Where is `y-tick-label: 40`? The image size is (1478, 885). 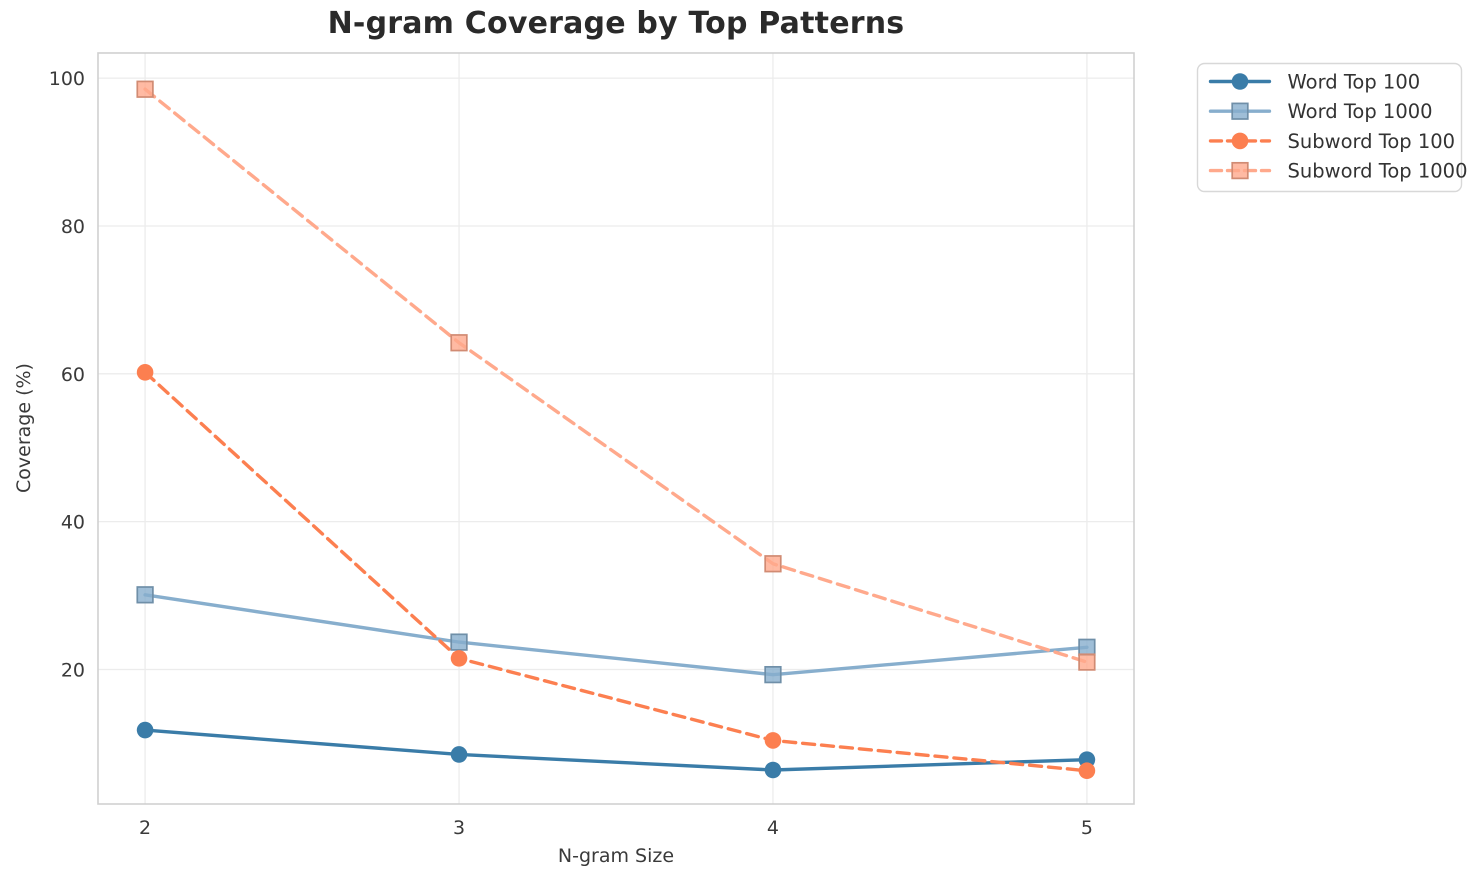 y-tick-label: 40 is located at coordinates (73, 523).